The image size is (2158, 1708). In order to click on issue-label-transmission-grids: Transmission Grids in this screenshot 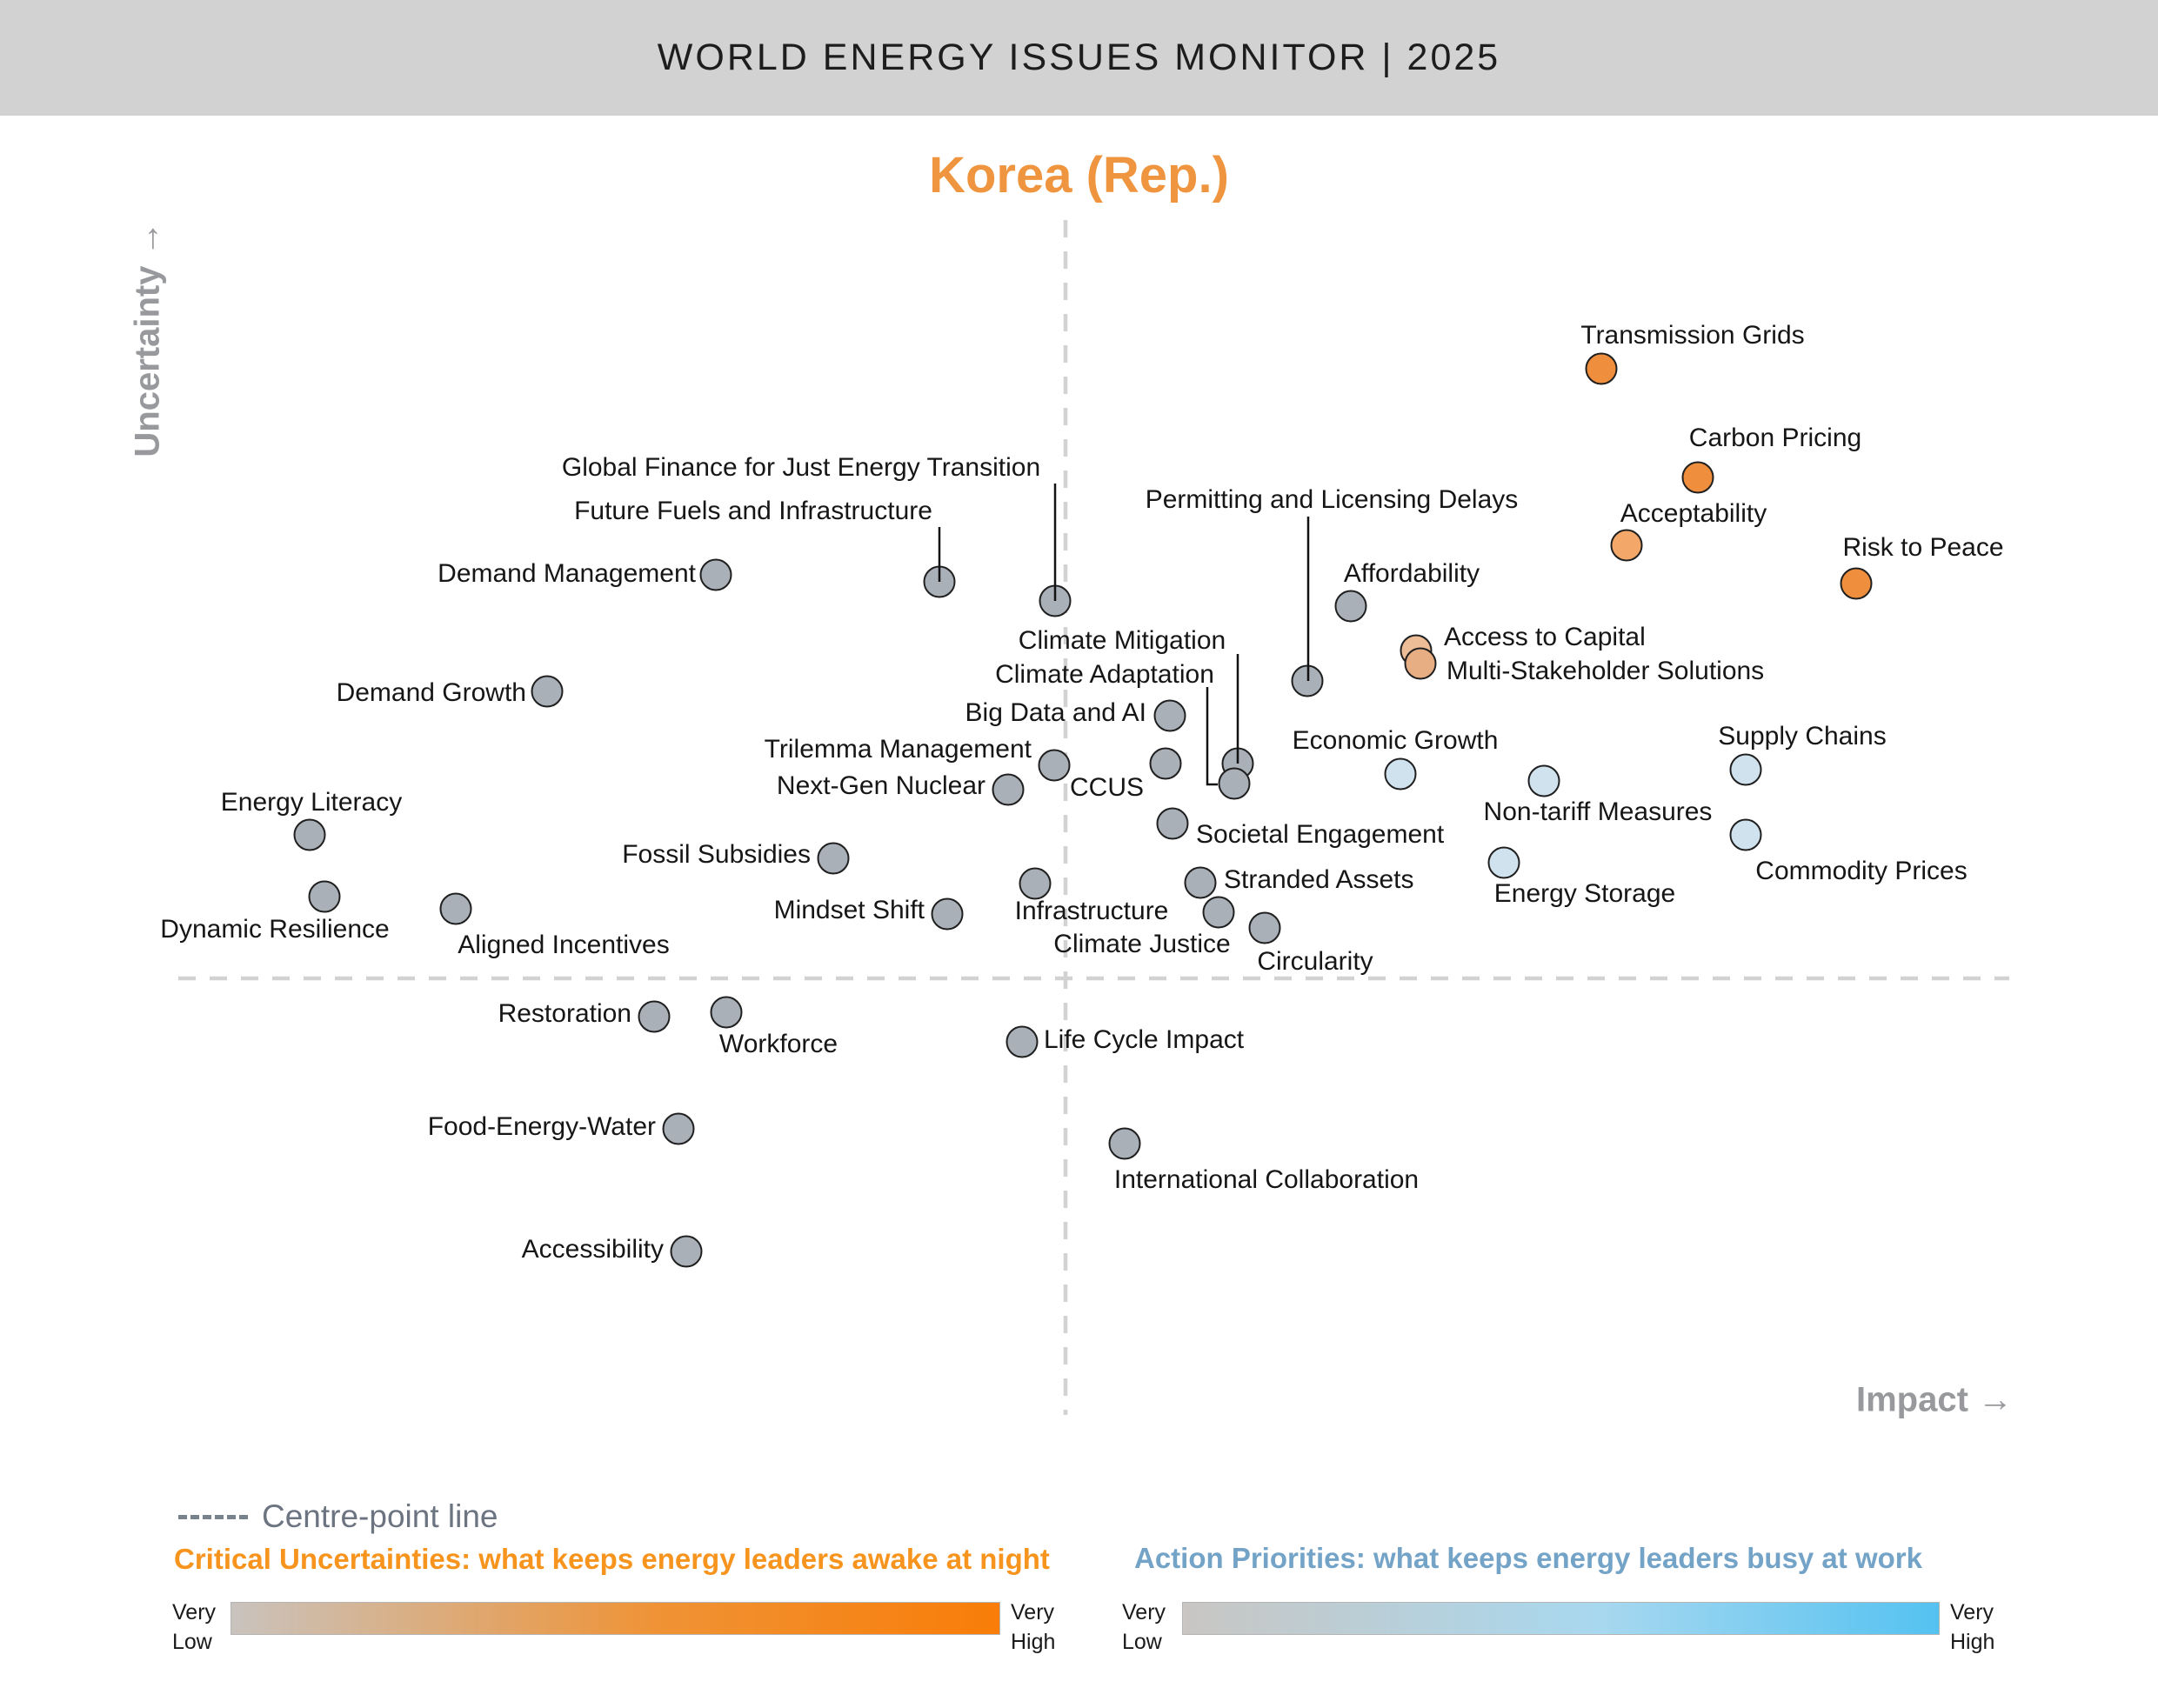, I will do `click(1692, 335)`.